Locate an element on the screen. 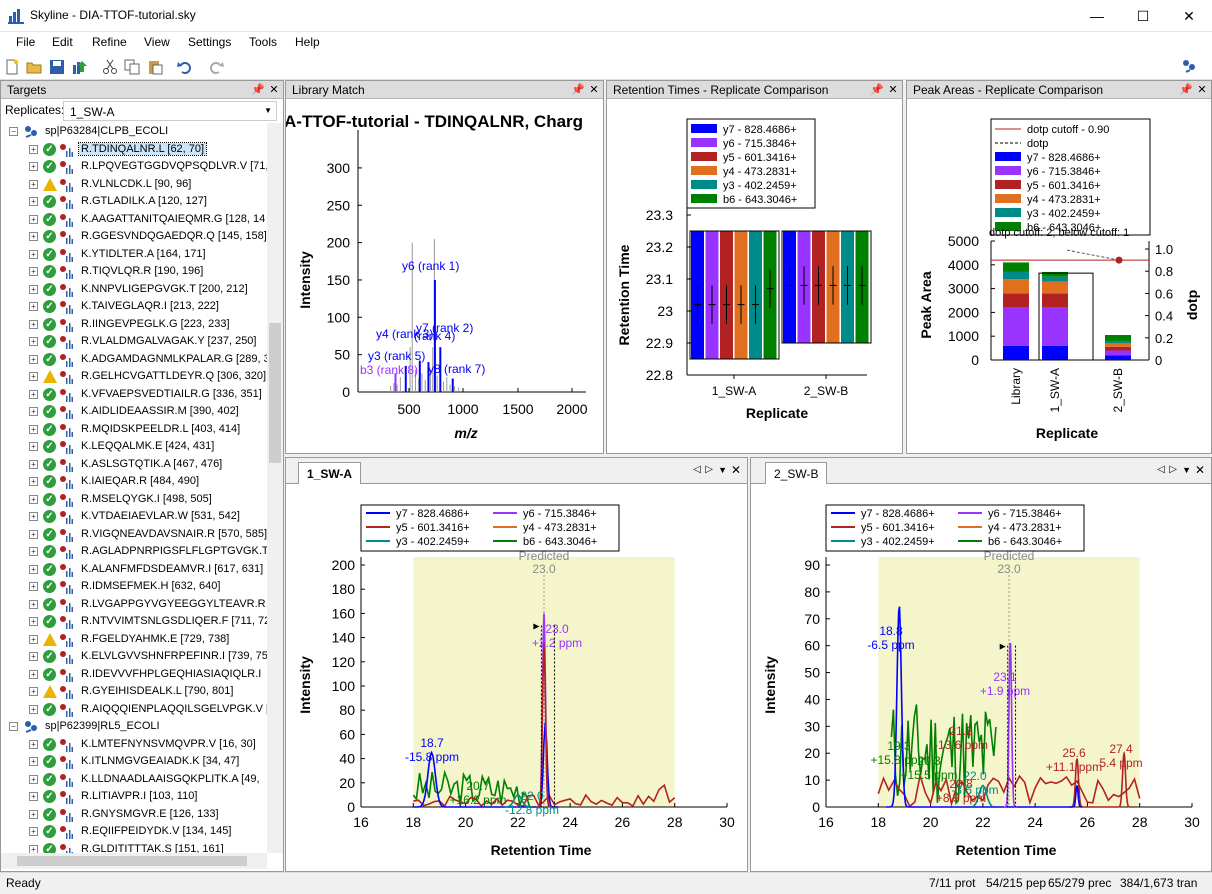  menu-tools: Tools is located at coordinates (263, 42).